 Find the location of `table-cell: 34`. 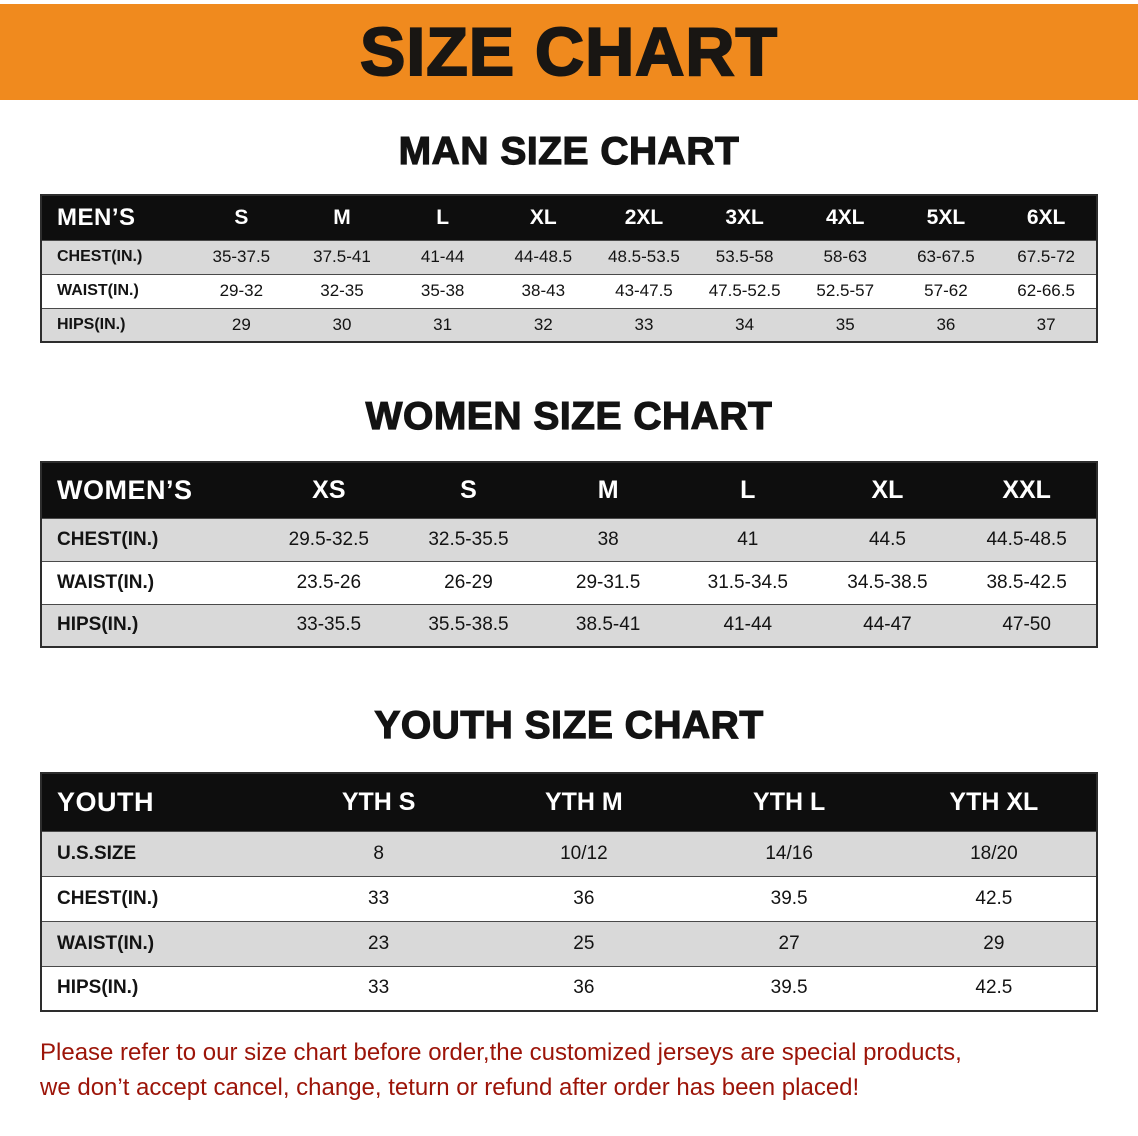

table-cell: 34 is located at coordinates (745, 324).